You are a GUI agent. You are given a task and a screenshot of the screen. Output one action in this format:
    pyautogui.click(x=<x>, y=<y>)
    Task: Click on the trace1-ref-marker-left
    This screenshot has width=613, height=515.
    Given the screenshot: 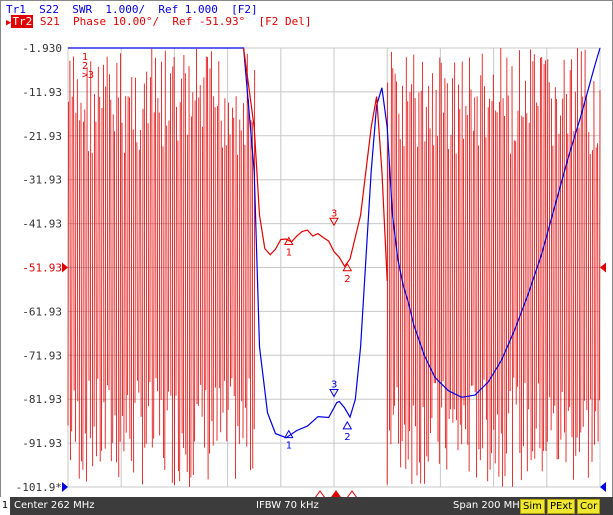 What is the action you would take?
    pyautogui.click(x=65, y=487)
    